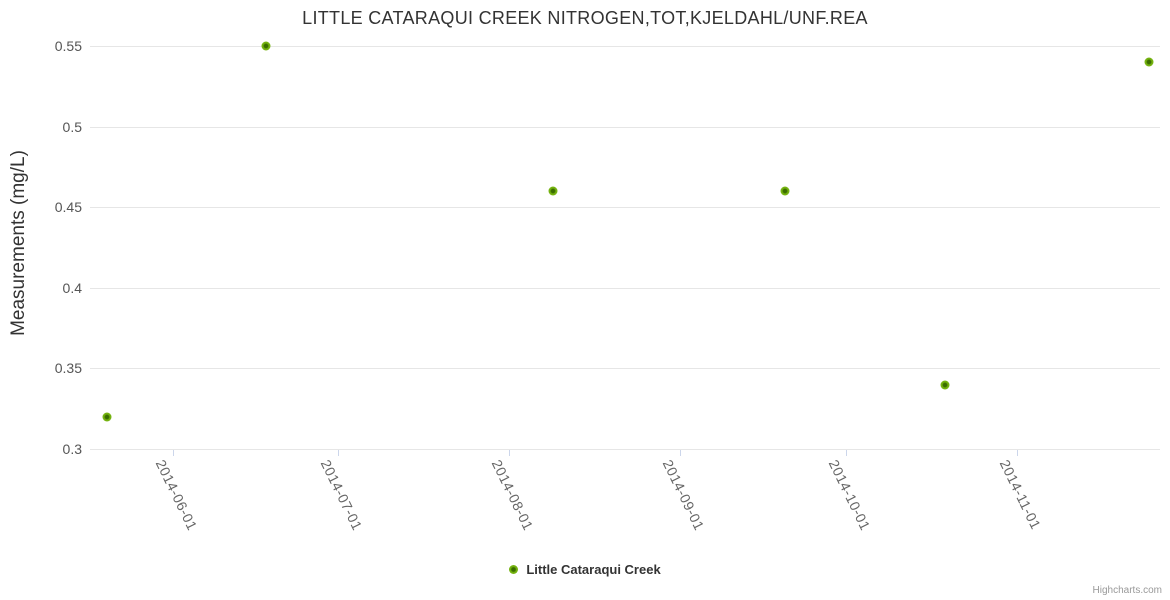  I want to click on y-axis-label: 0.5, so click(72, 126).